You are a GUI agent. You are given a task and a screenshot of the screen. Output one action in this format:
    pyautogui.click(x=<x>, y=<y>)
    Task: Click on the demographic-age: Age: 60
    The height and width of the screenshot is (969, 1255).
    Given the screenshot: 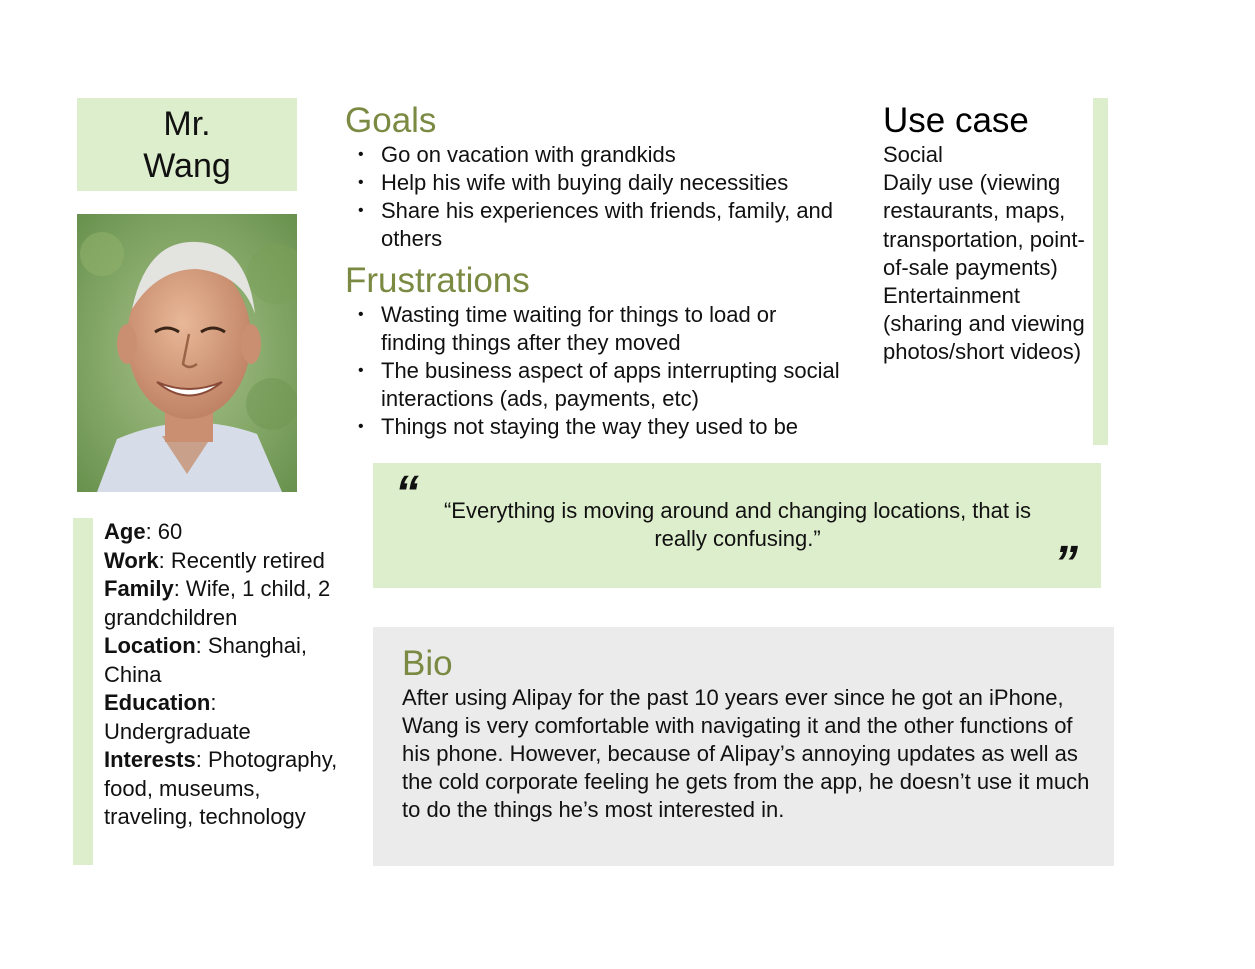 What is the action you would take?
    pyautogui.click(x=143, y=531)
    